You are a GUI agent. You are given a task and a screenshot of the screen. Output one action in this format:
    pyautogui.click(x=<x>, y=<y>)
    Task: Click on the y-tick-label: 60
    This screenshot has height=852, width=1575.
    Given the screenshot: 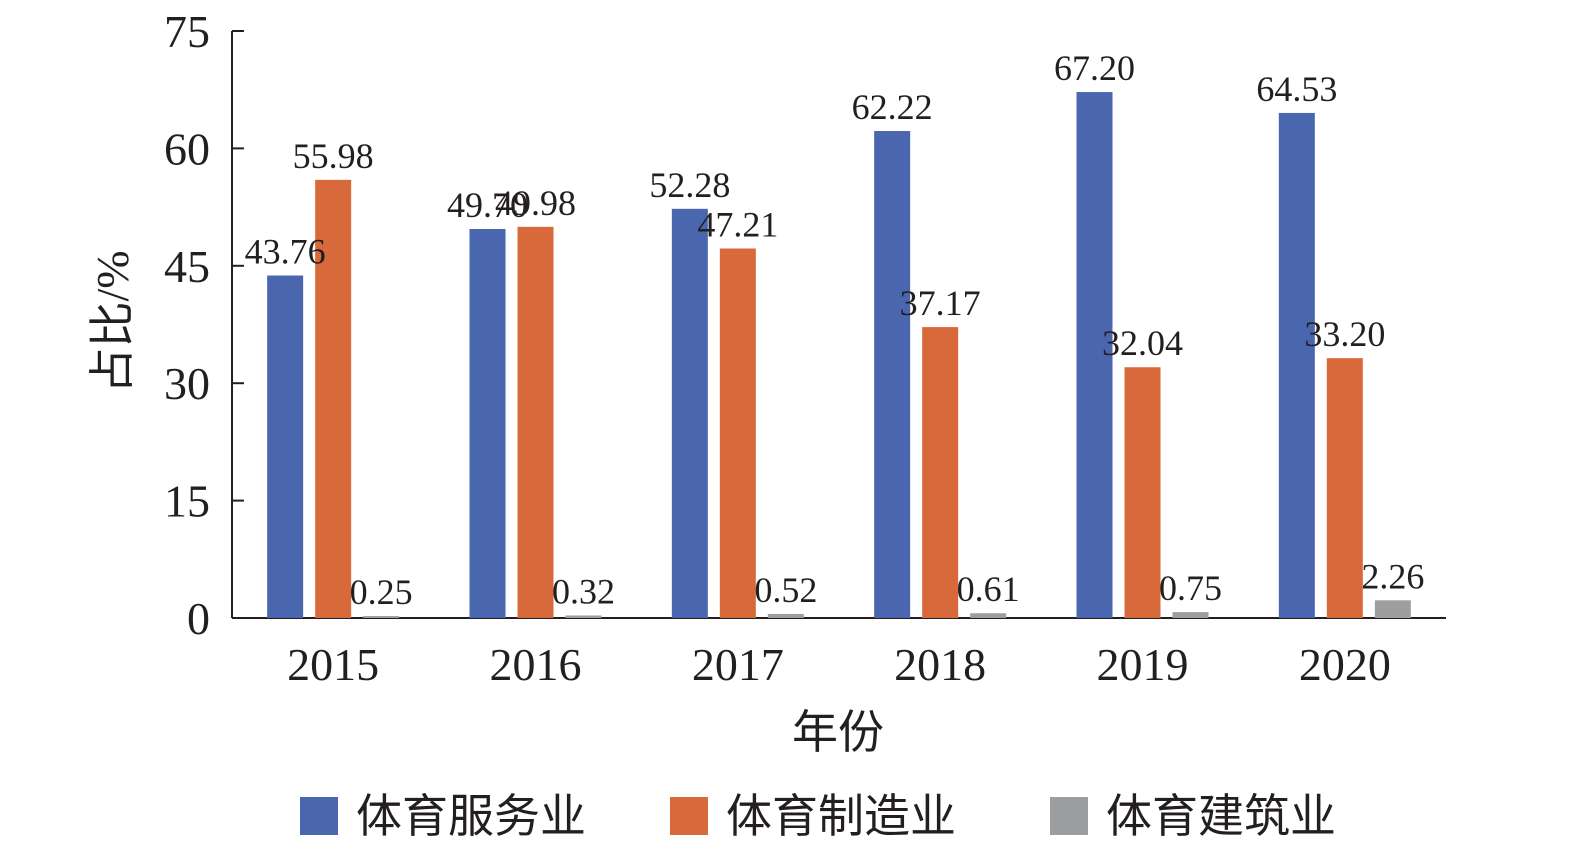 What is the action you would take?
    pyautogui.click(x=187, y=148)
    